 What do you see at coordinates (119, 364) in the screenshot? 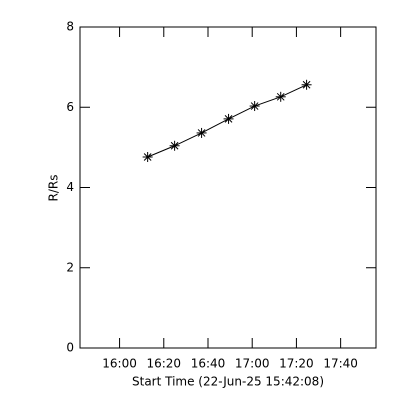
I see `x-tick-label: 16:00` at bounding box center [119, 364].